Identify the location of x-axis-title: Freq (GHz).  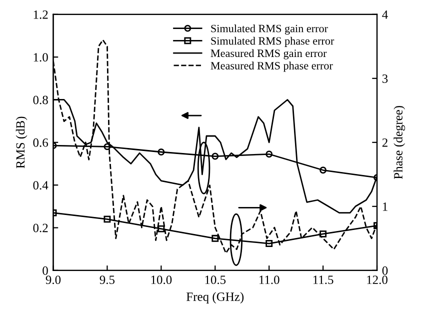
(215, 298).